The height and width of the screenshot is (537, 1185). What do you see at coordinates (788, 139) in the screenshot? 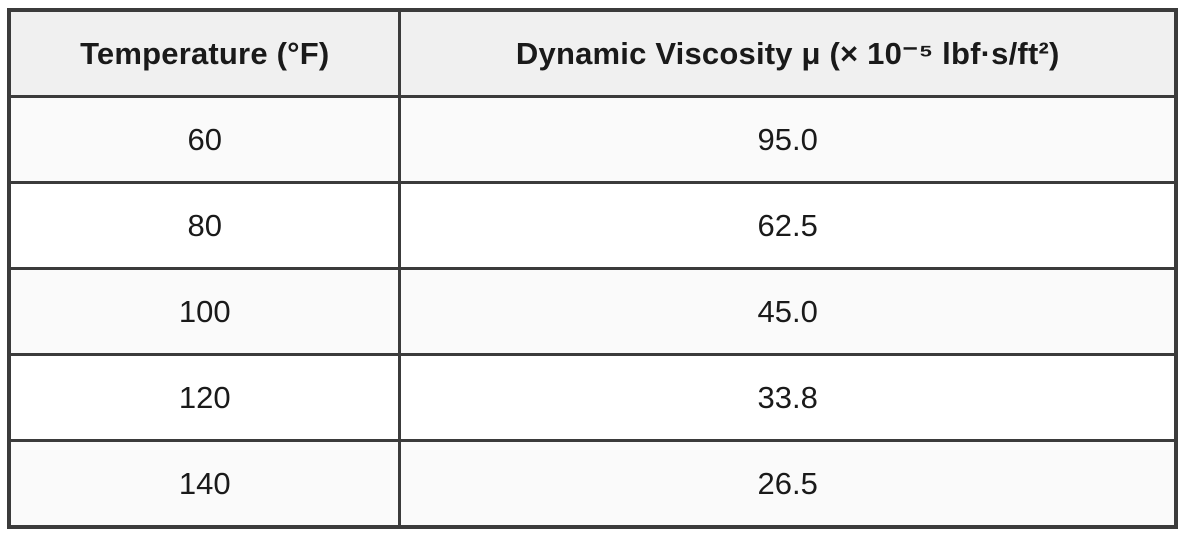
I see `viscosity-cell: 95.0` at bounding box center [788, 139].